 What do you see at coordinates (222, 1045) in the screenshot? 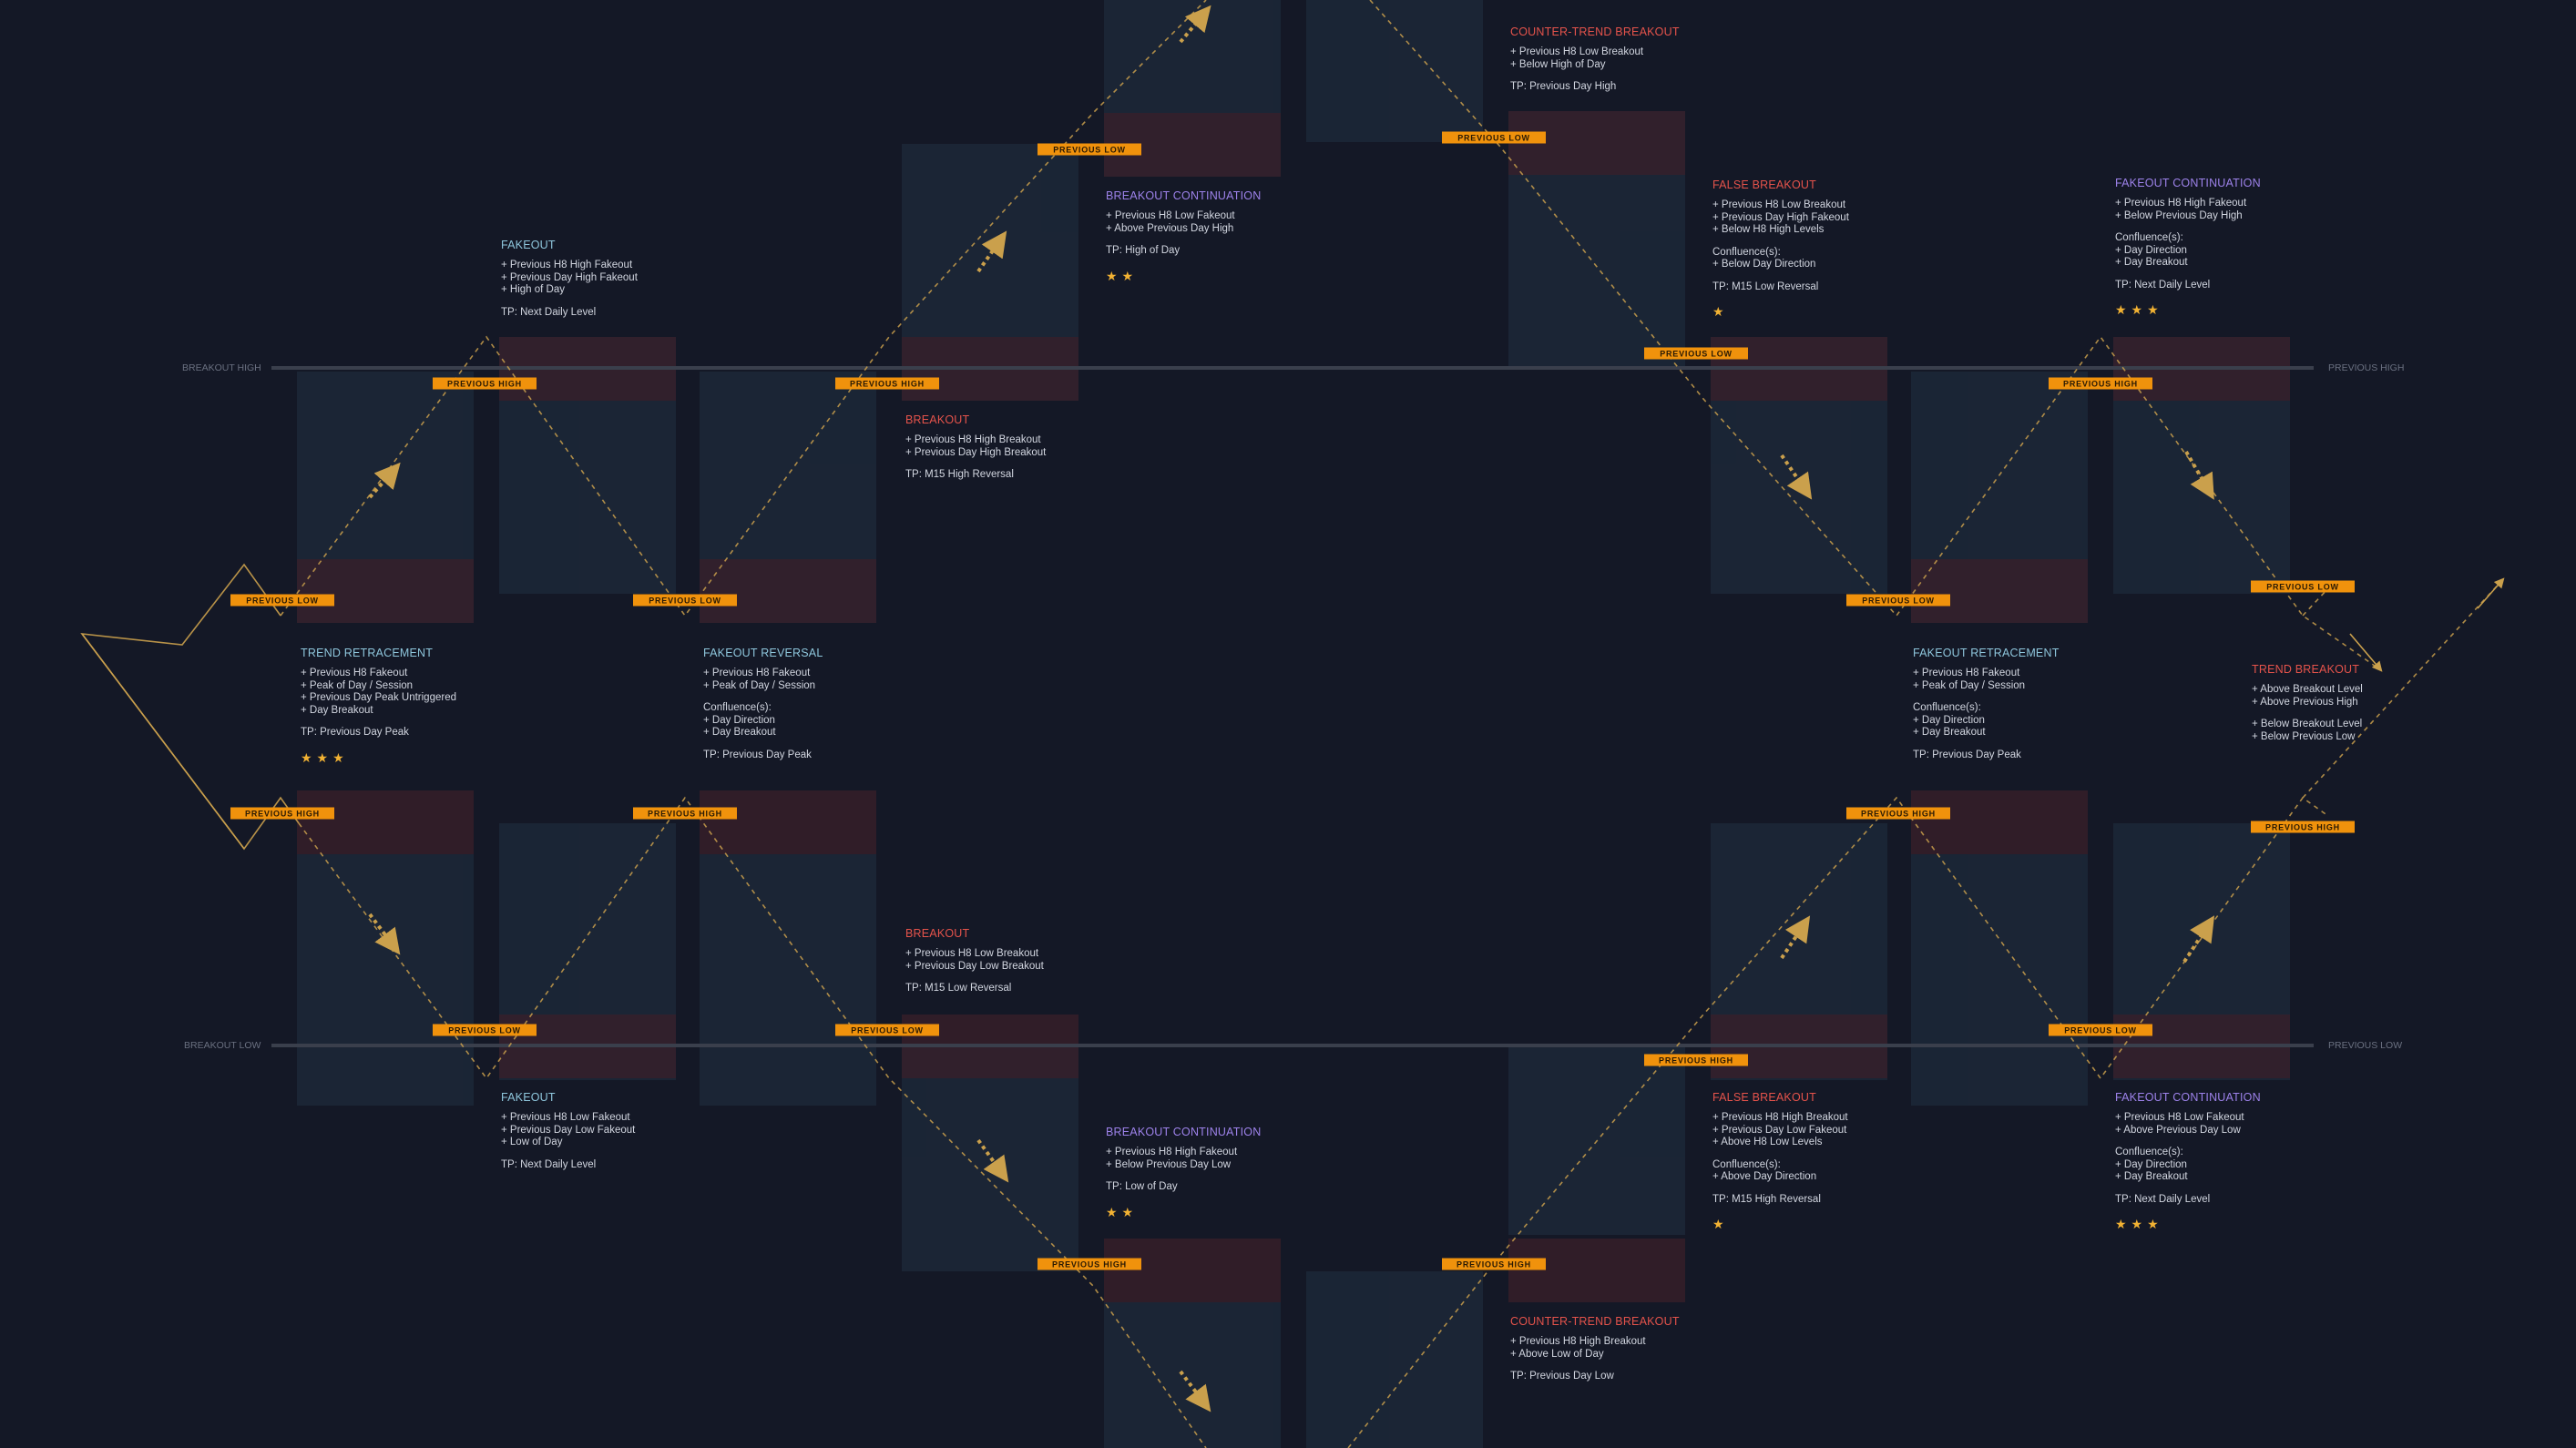
I see `level-label: BREAKOUT LOW` at bounding box center [222, 1045].